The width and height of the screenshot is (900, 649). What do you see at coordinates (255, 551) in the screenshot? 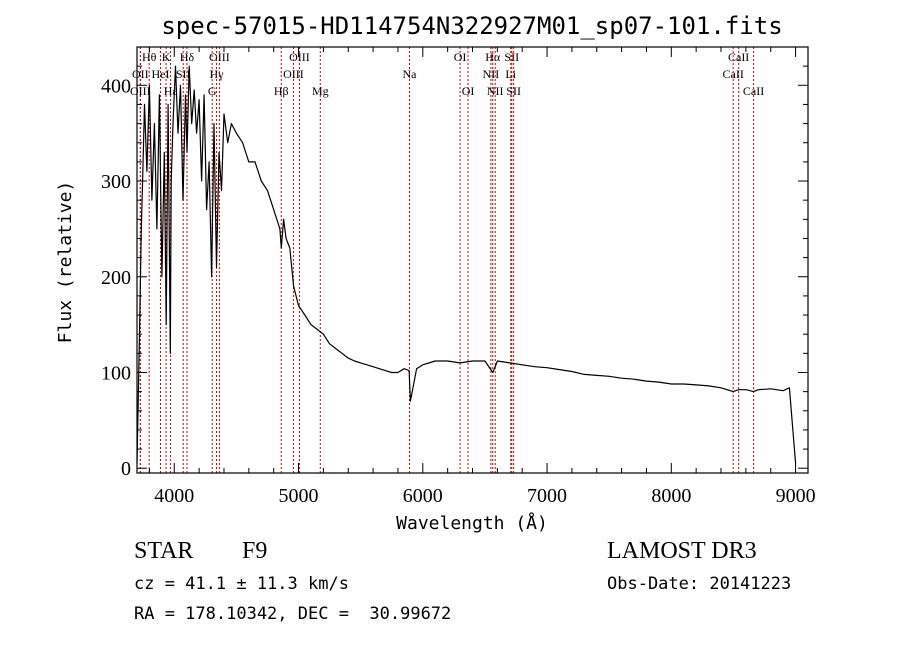
I see `object-subclass: F9` at bounding box center [255, 551].